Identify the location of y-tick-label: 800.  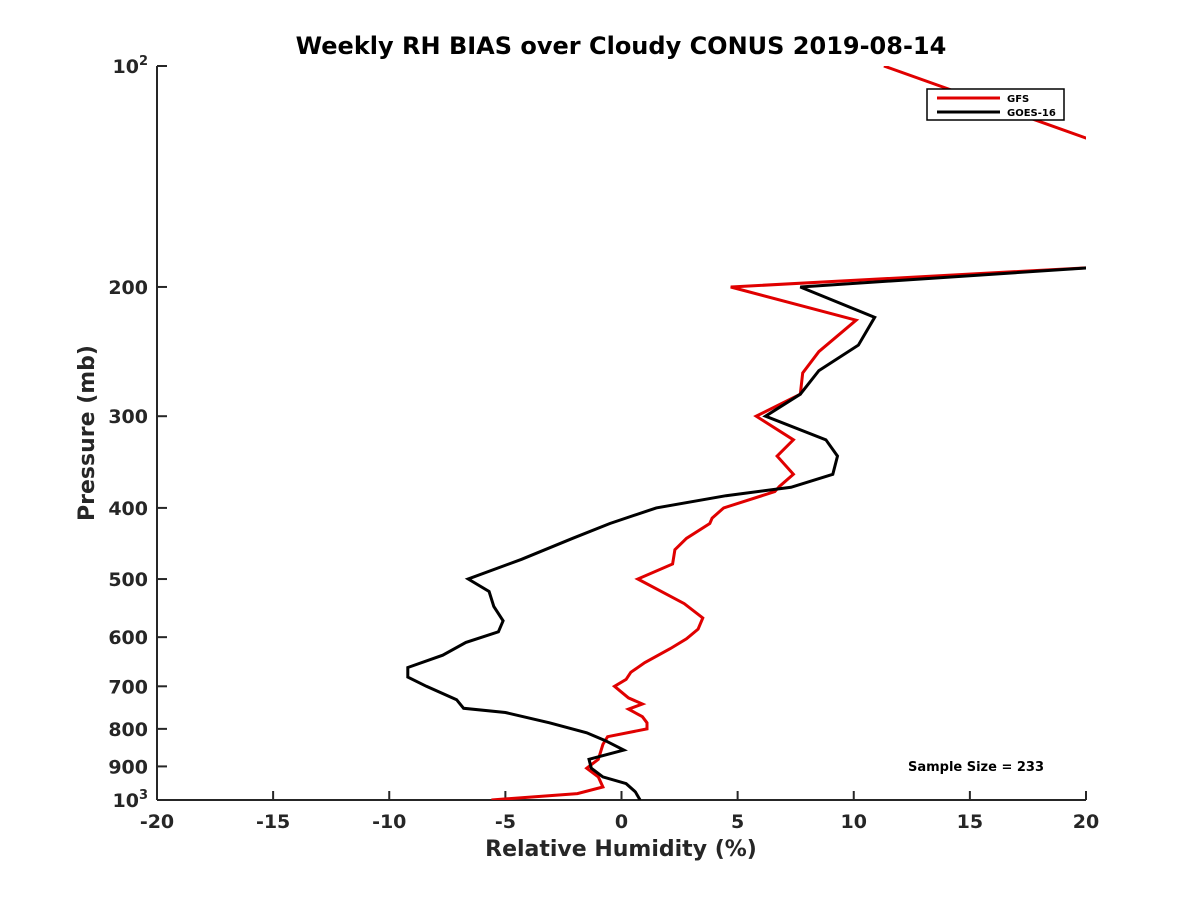
(128, 730).